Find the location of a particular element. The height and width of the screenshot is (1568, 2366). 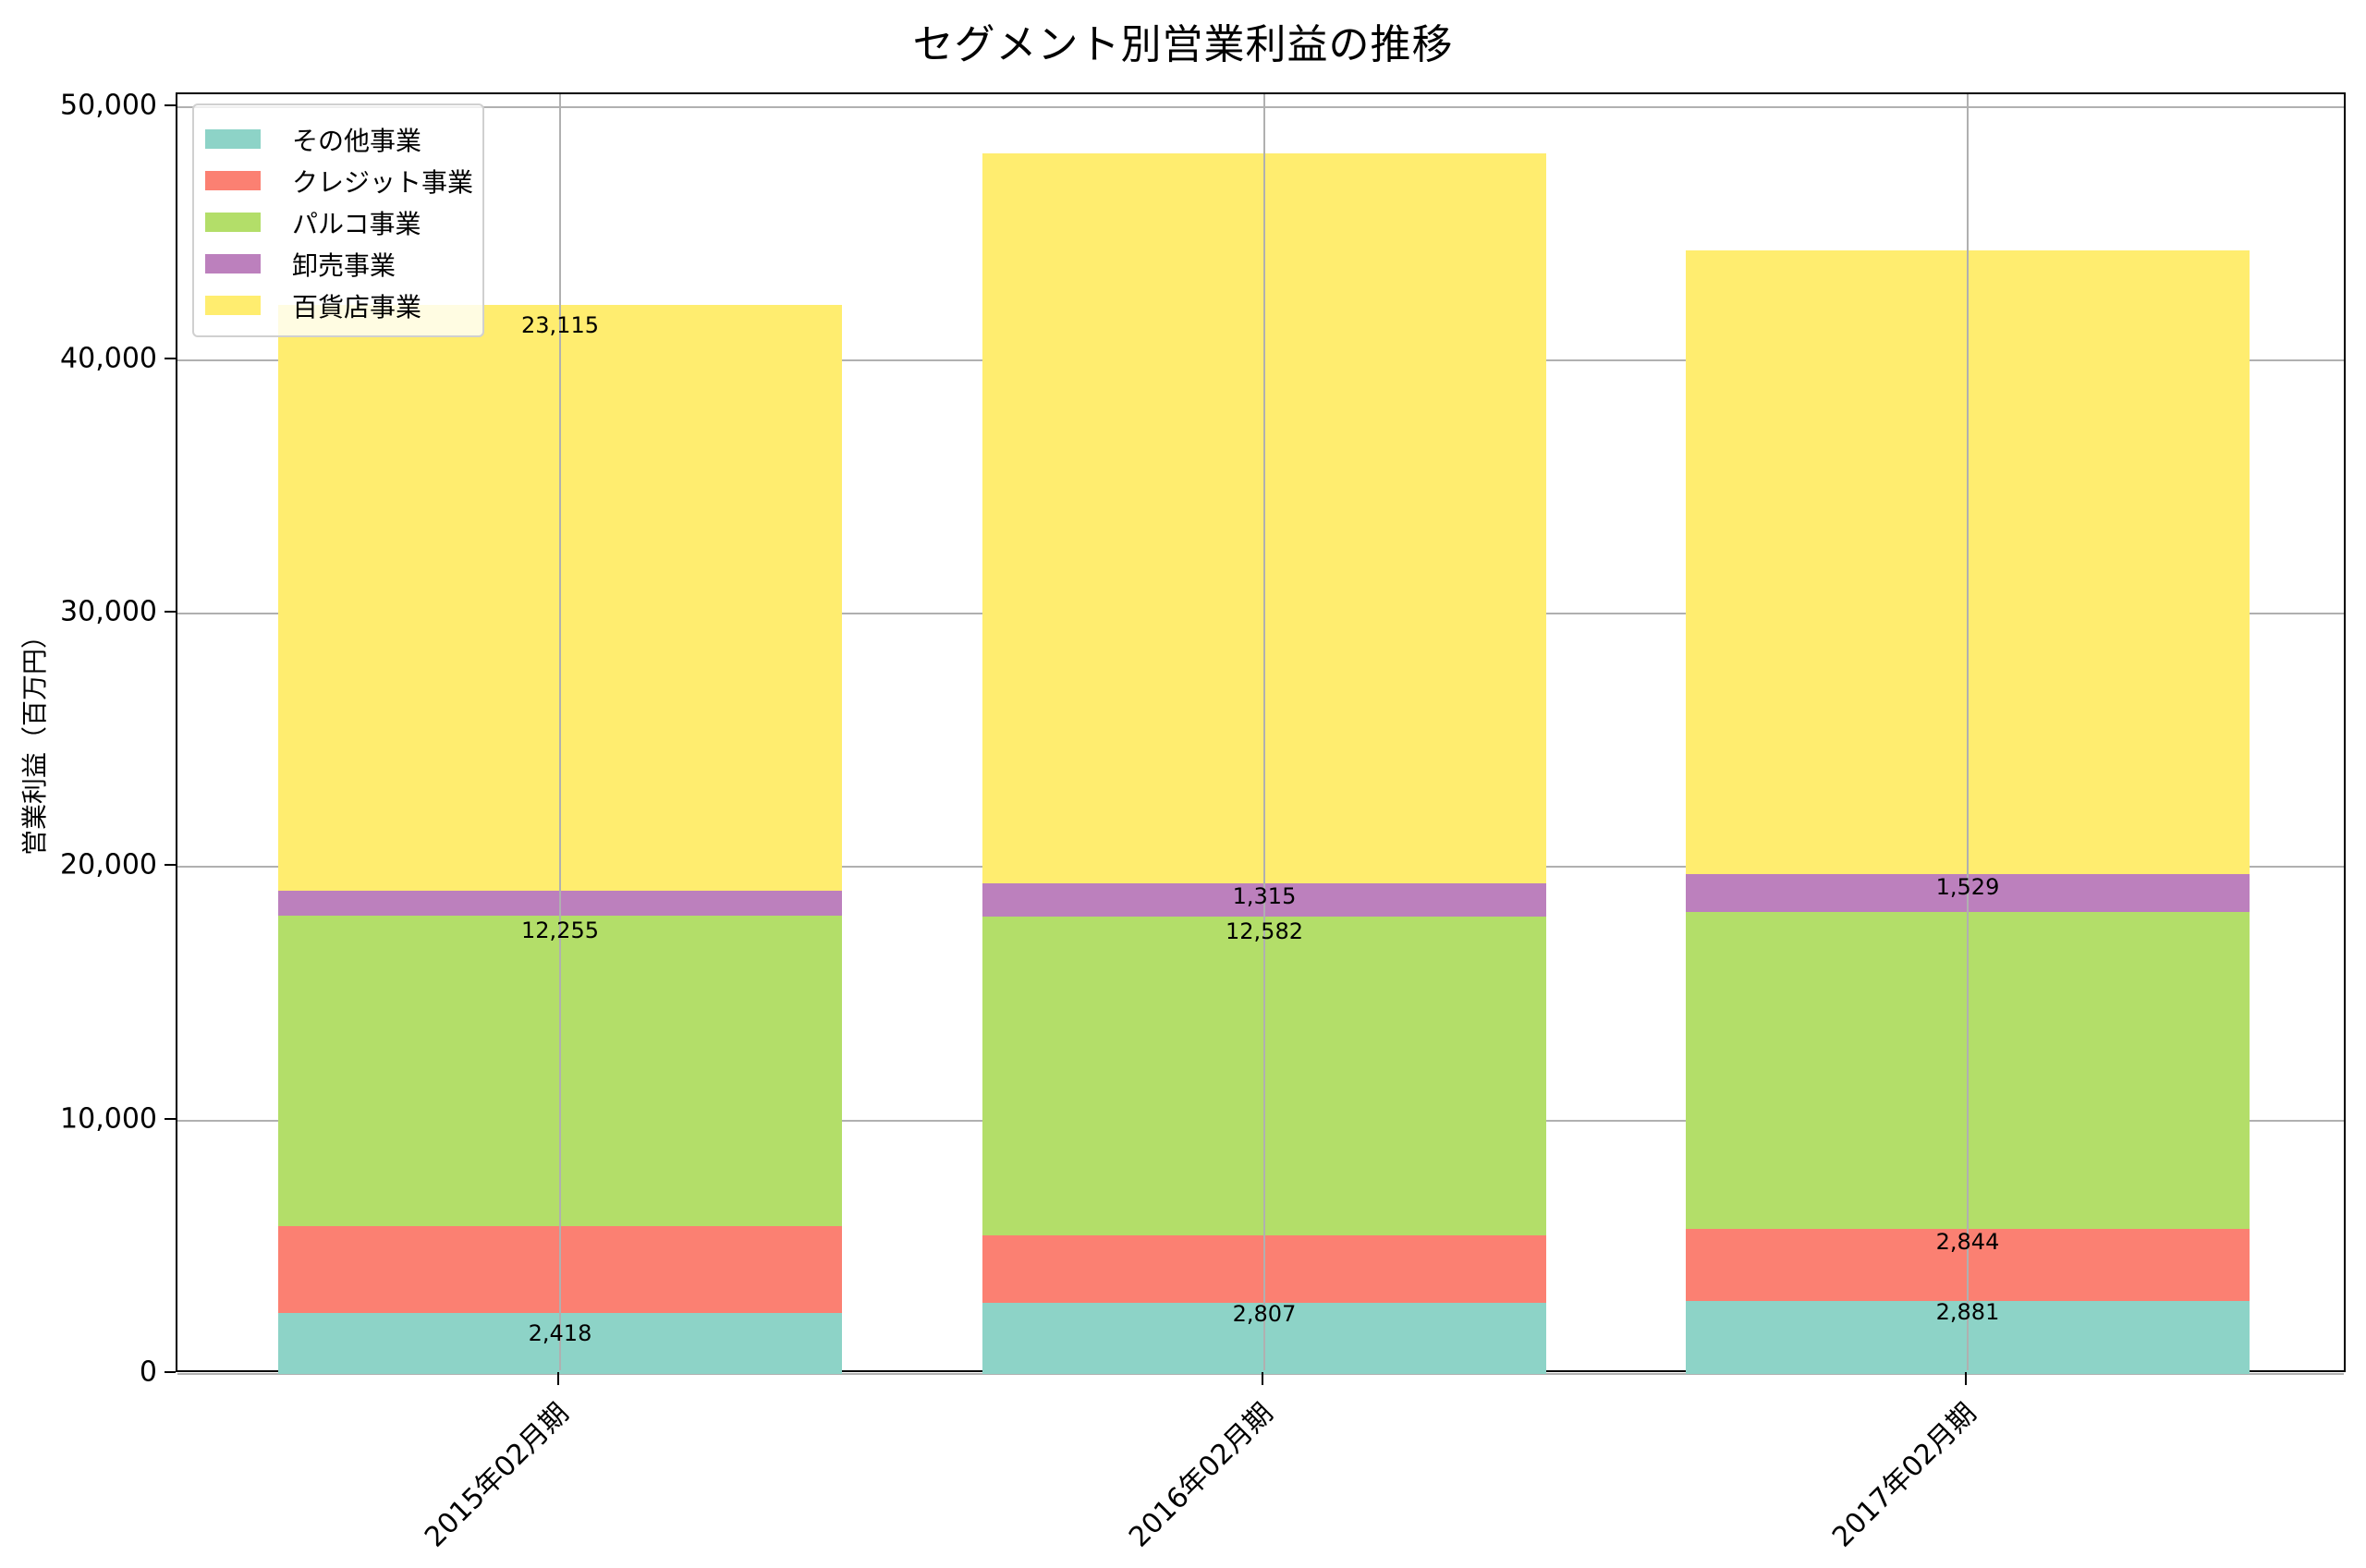

y-tick-label: 20,000 is located at coordinates (109, 864).